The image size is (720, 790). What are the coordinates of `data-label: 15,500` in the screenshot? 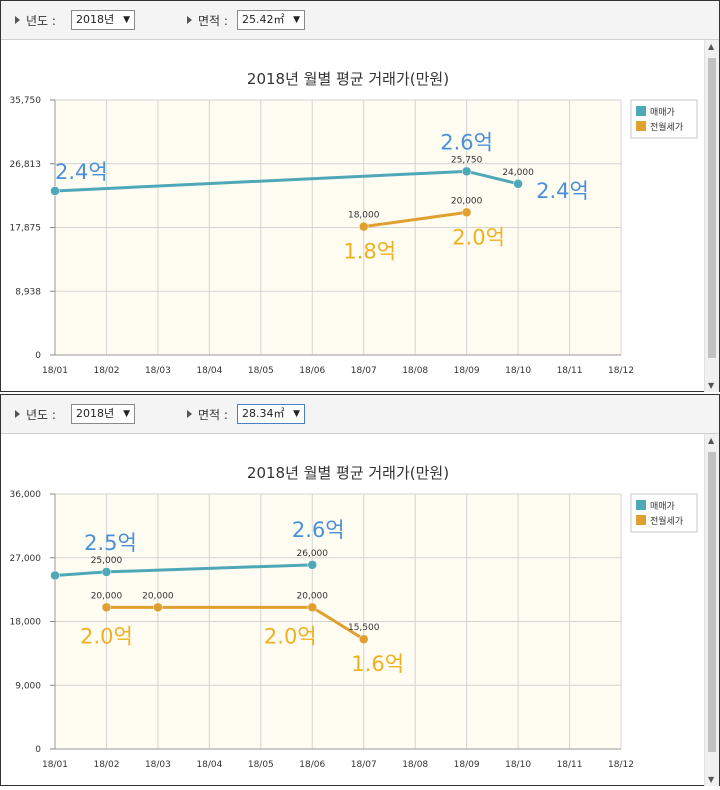 It's located at (364, 628).